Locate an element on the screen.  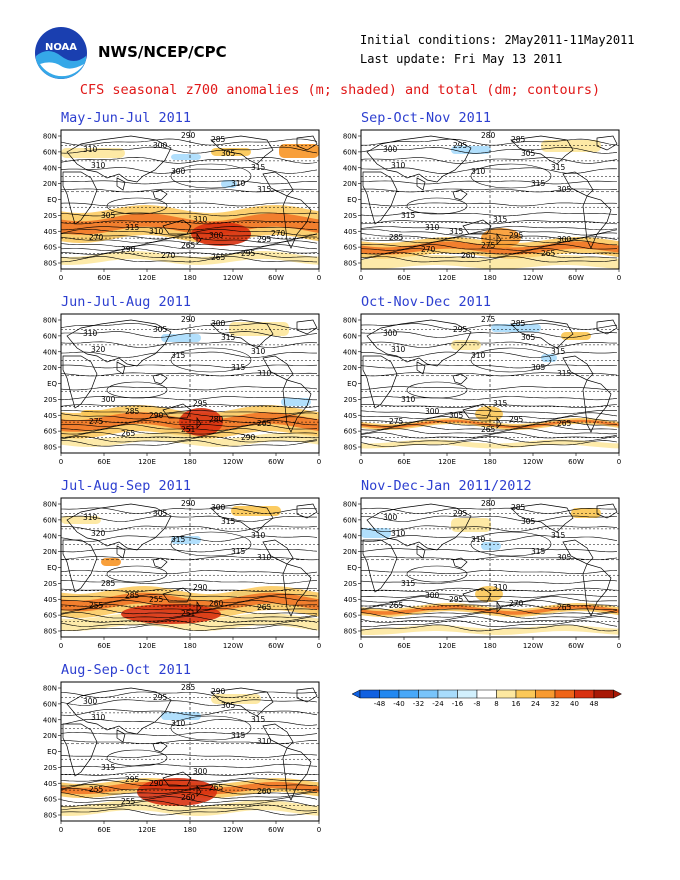
contour-label: 265 is located at coordinates (564, 423).